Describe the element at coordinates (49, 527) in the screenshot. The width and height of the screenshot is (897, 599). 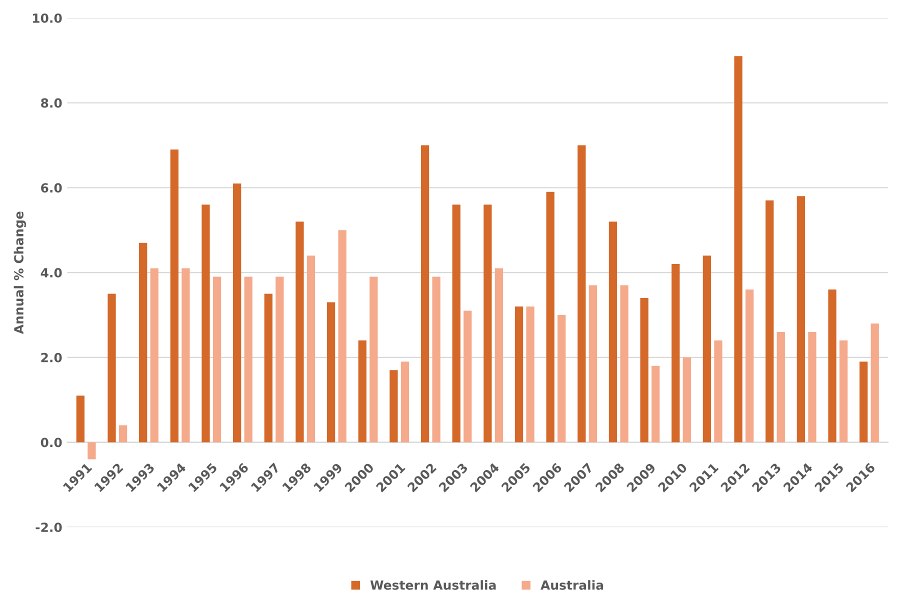
I see `y-tick-label: -2.0` at that location.